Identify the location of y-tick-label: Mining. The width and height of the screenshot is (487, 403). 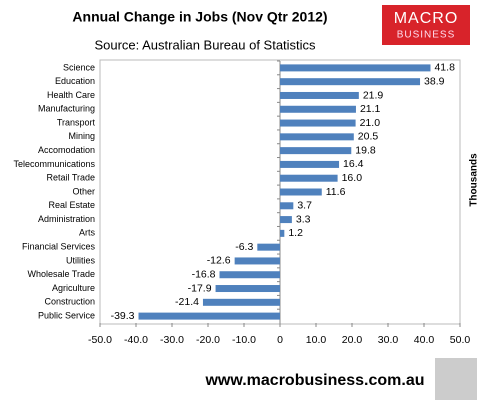
(81, 136).